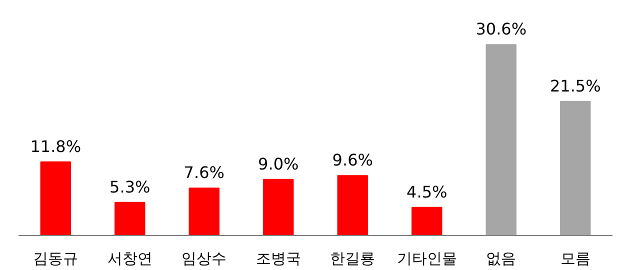  Describe the element at coordinates (575, 86) in the screenshot. I see `data-label: 21.5%` at that location.